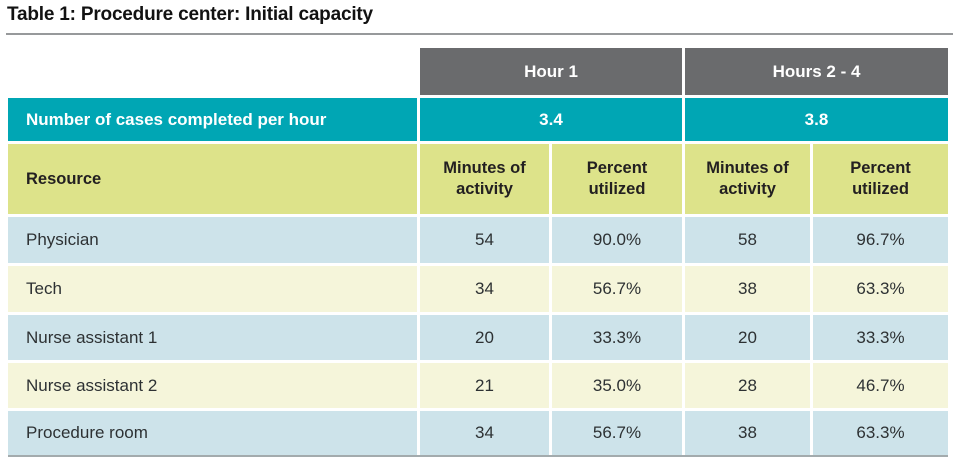  I want to click on cell-resource: Procedure room, so click(212, 433).